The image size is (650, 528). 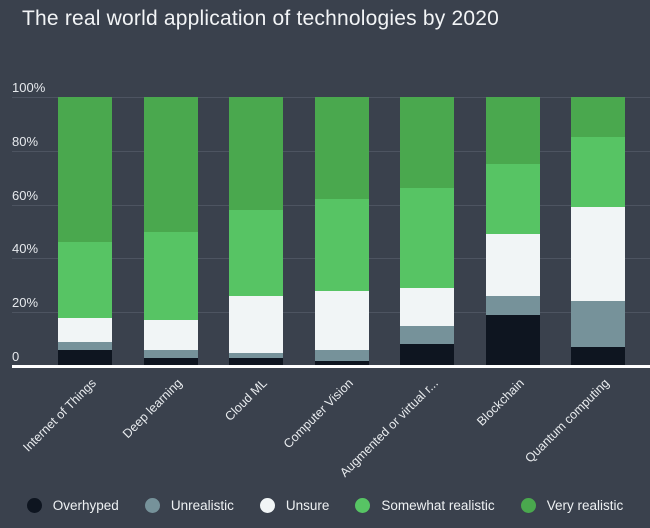 I want to click on y-axis-label: 60%, so click(x=25, y=195).